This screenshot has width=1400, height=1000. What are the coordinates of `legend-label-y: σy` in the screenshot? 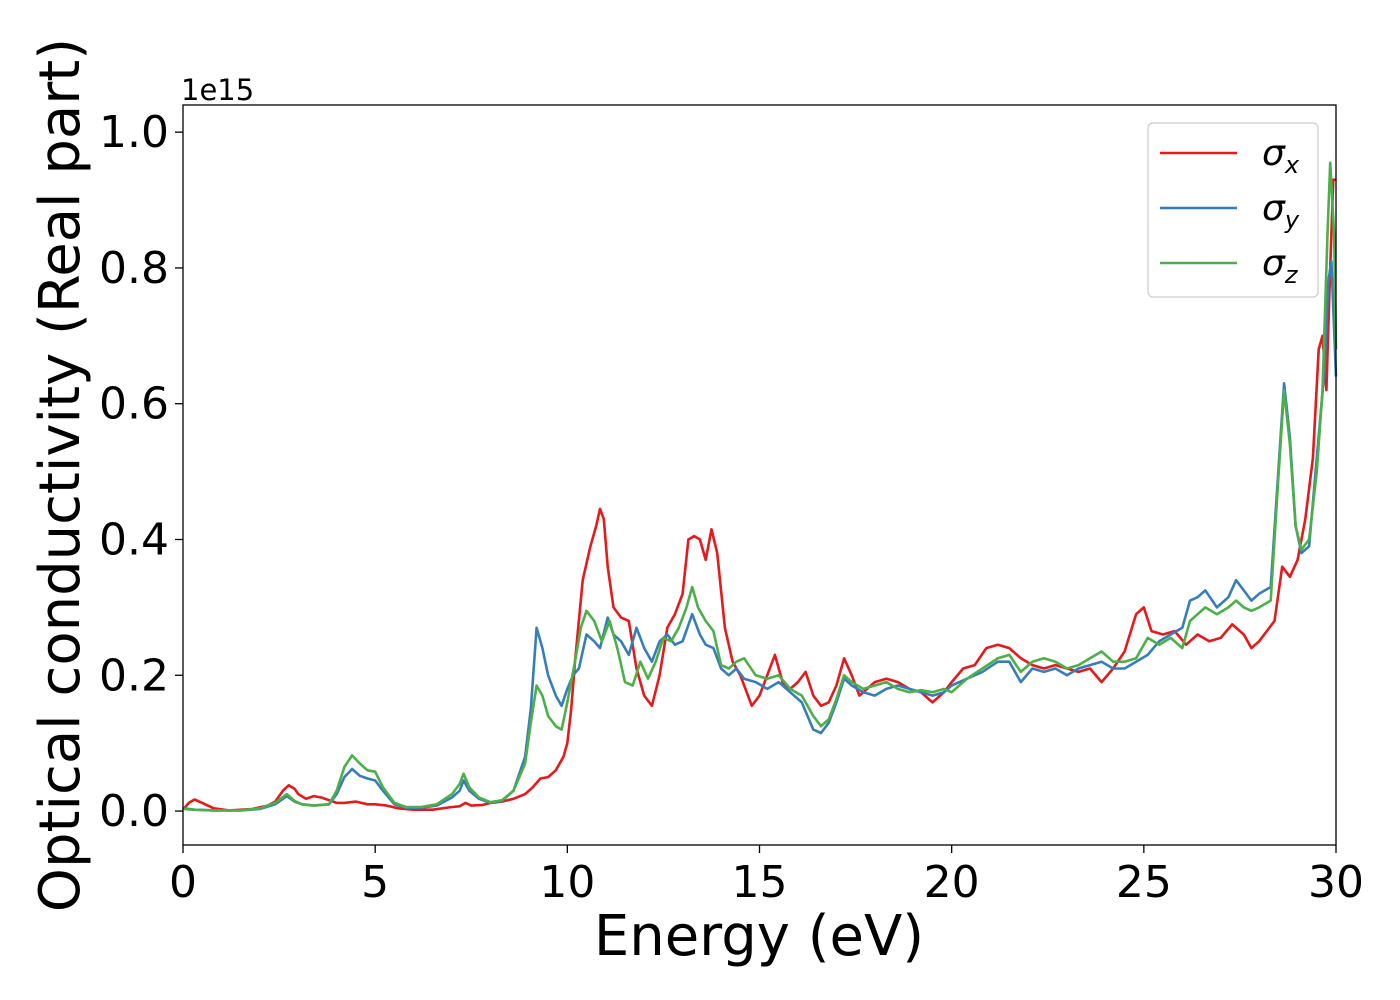 It's located at (1281, 211).